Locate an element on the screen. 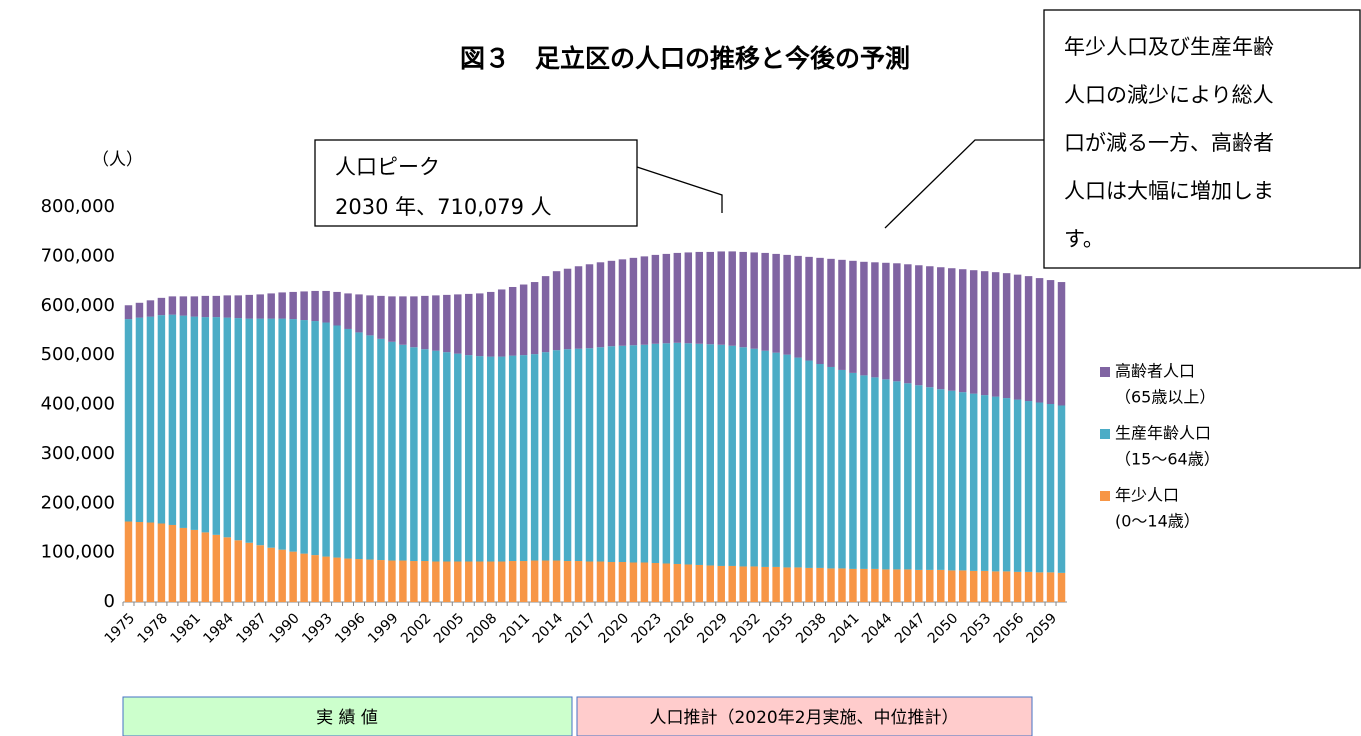 The height and width of the screenshot is (736, 1361). x-tick-label: 2014 is located at coordinates (548, 628).